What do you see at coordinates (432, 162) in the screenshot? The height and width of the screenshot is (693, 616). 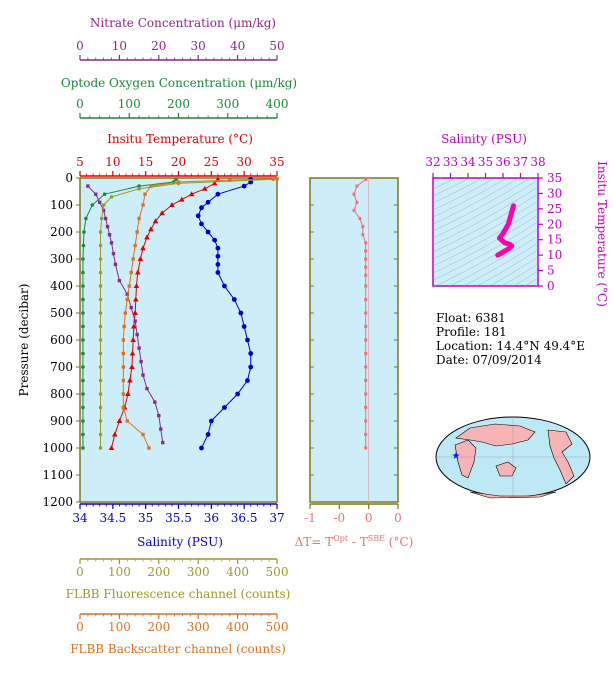 I see `ts-x-tick-label: 32` at bounding box center [432, 162].